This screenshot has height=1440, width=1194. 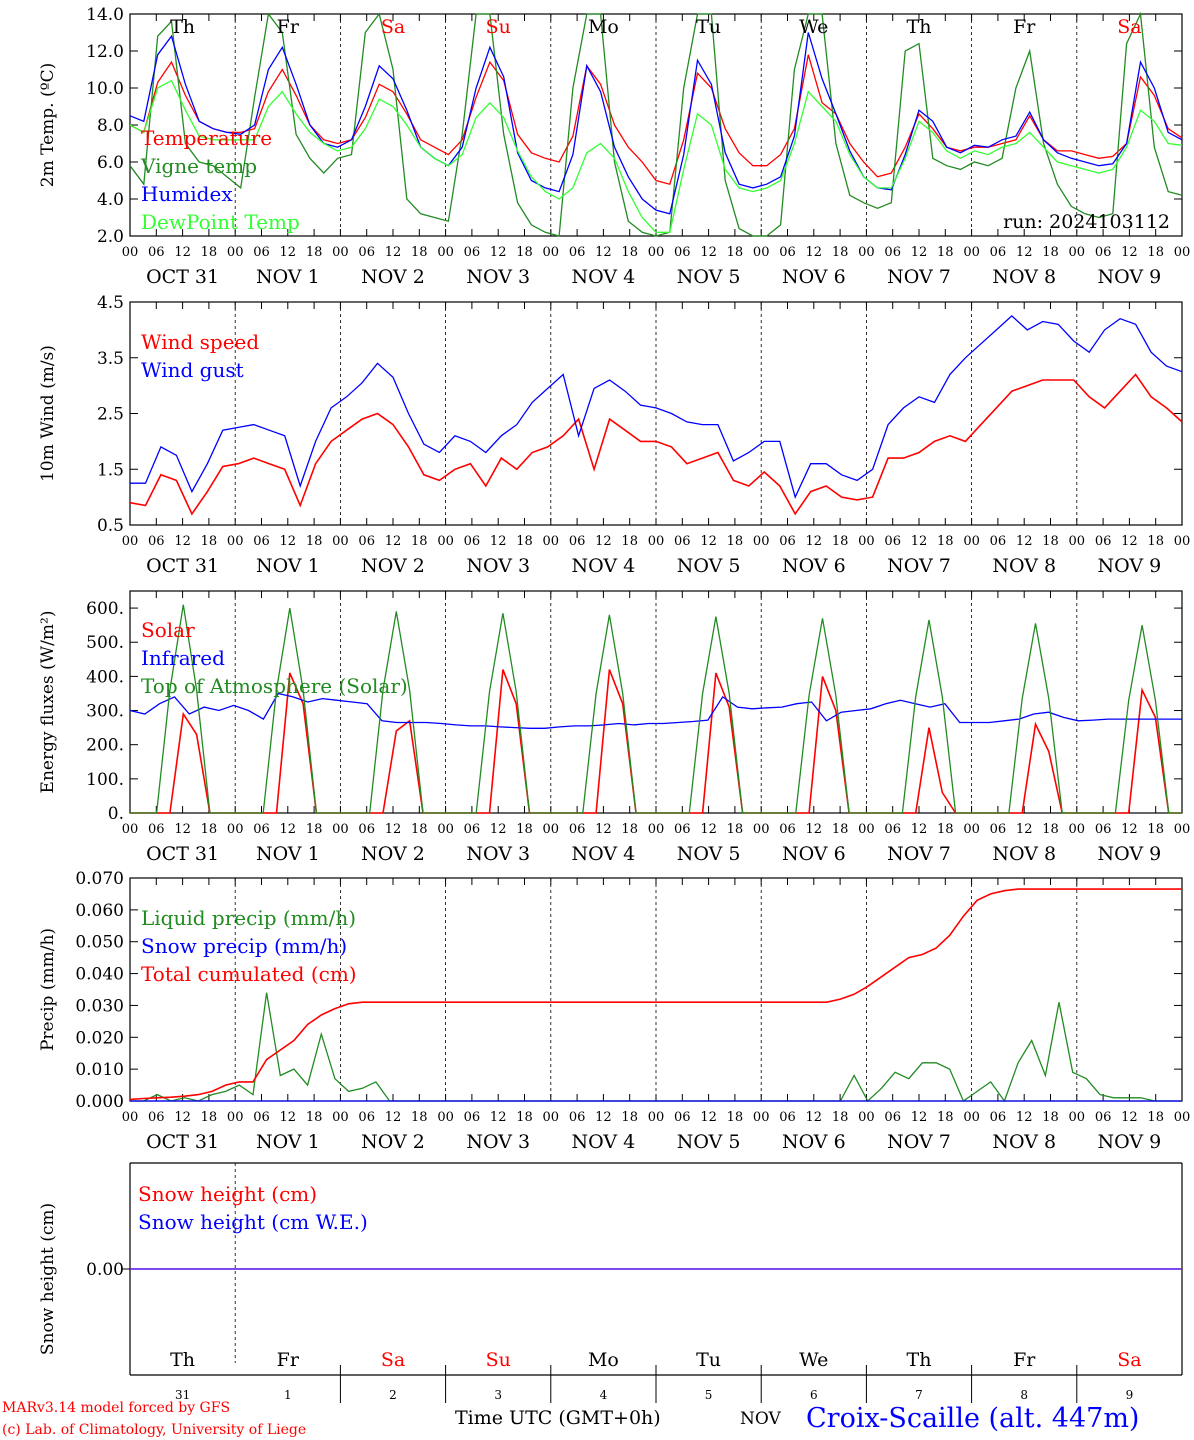 What do you see at coordinates (498, 566) in the screenshot?
I see `x-date-label: NOV 3` at bounding box center [498, 566].